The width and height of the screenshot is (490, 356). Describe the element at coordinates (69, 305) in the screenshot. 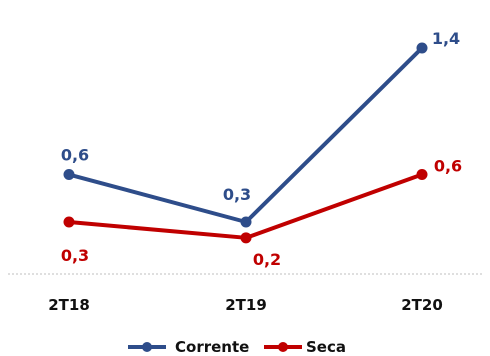

I see `category-label-2t18: 2T18` at that location.